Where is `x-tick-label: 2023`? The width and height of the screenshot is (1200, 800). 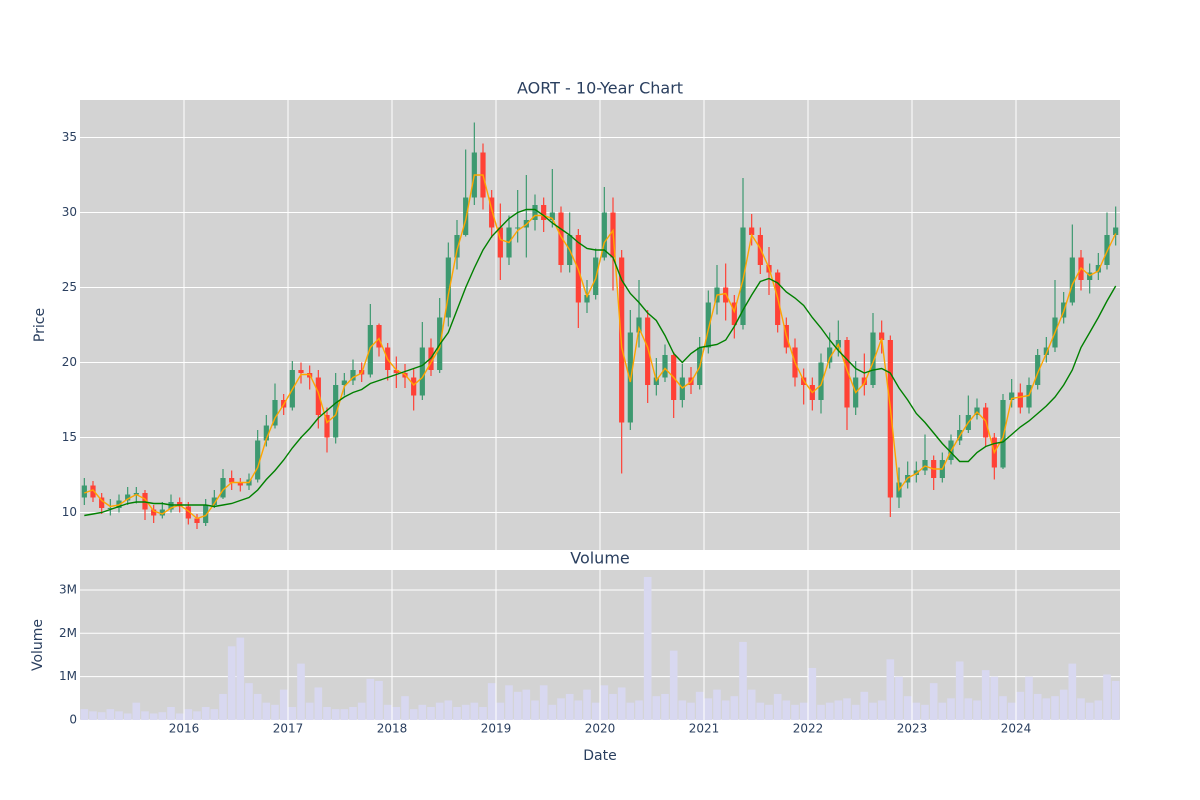
x-tick-label: 2023 is located at coordinates (912, 729).